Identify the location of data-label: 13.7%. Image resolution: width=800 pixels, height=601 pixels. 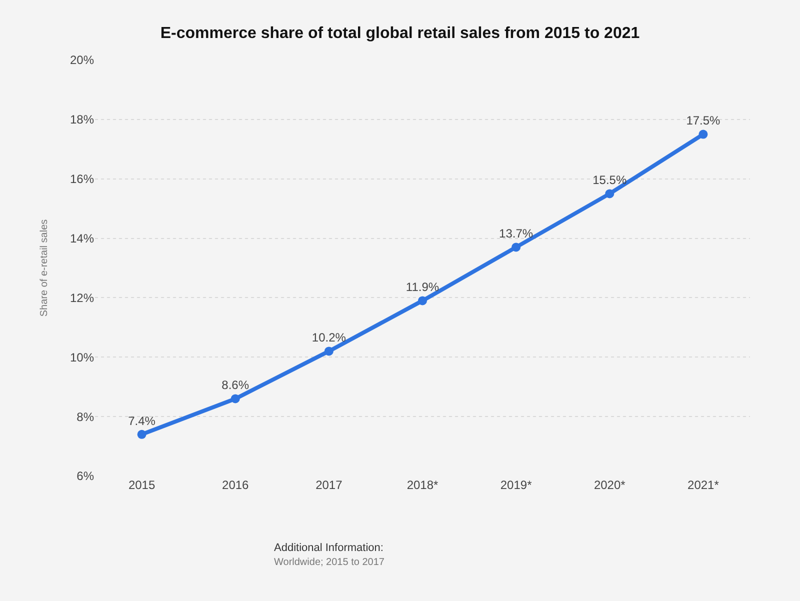
(516, 233).